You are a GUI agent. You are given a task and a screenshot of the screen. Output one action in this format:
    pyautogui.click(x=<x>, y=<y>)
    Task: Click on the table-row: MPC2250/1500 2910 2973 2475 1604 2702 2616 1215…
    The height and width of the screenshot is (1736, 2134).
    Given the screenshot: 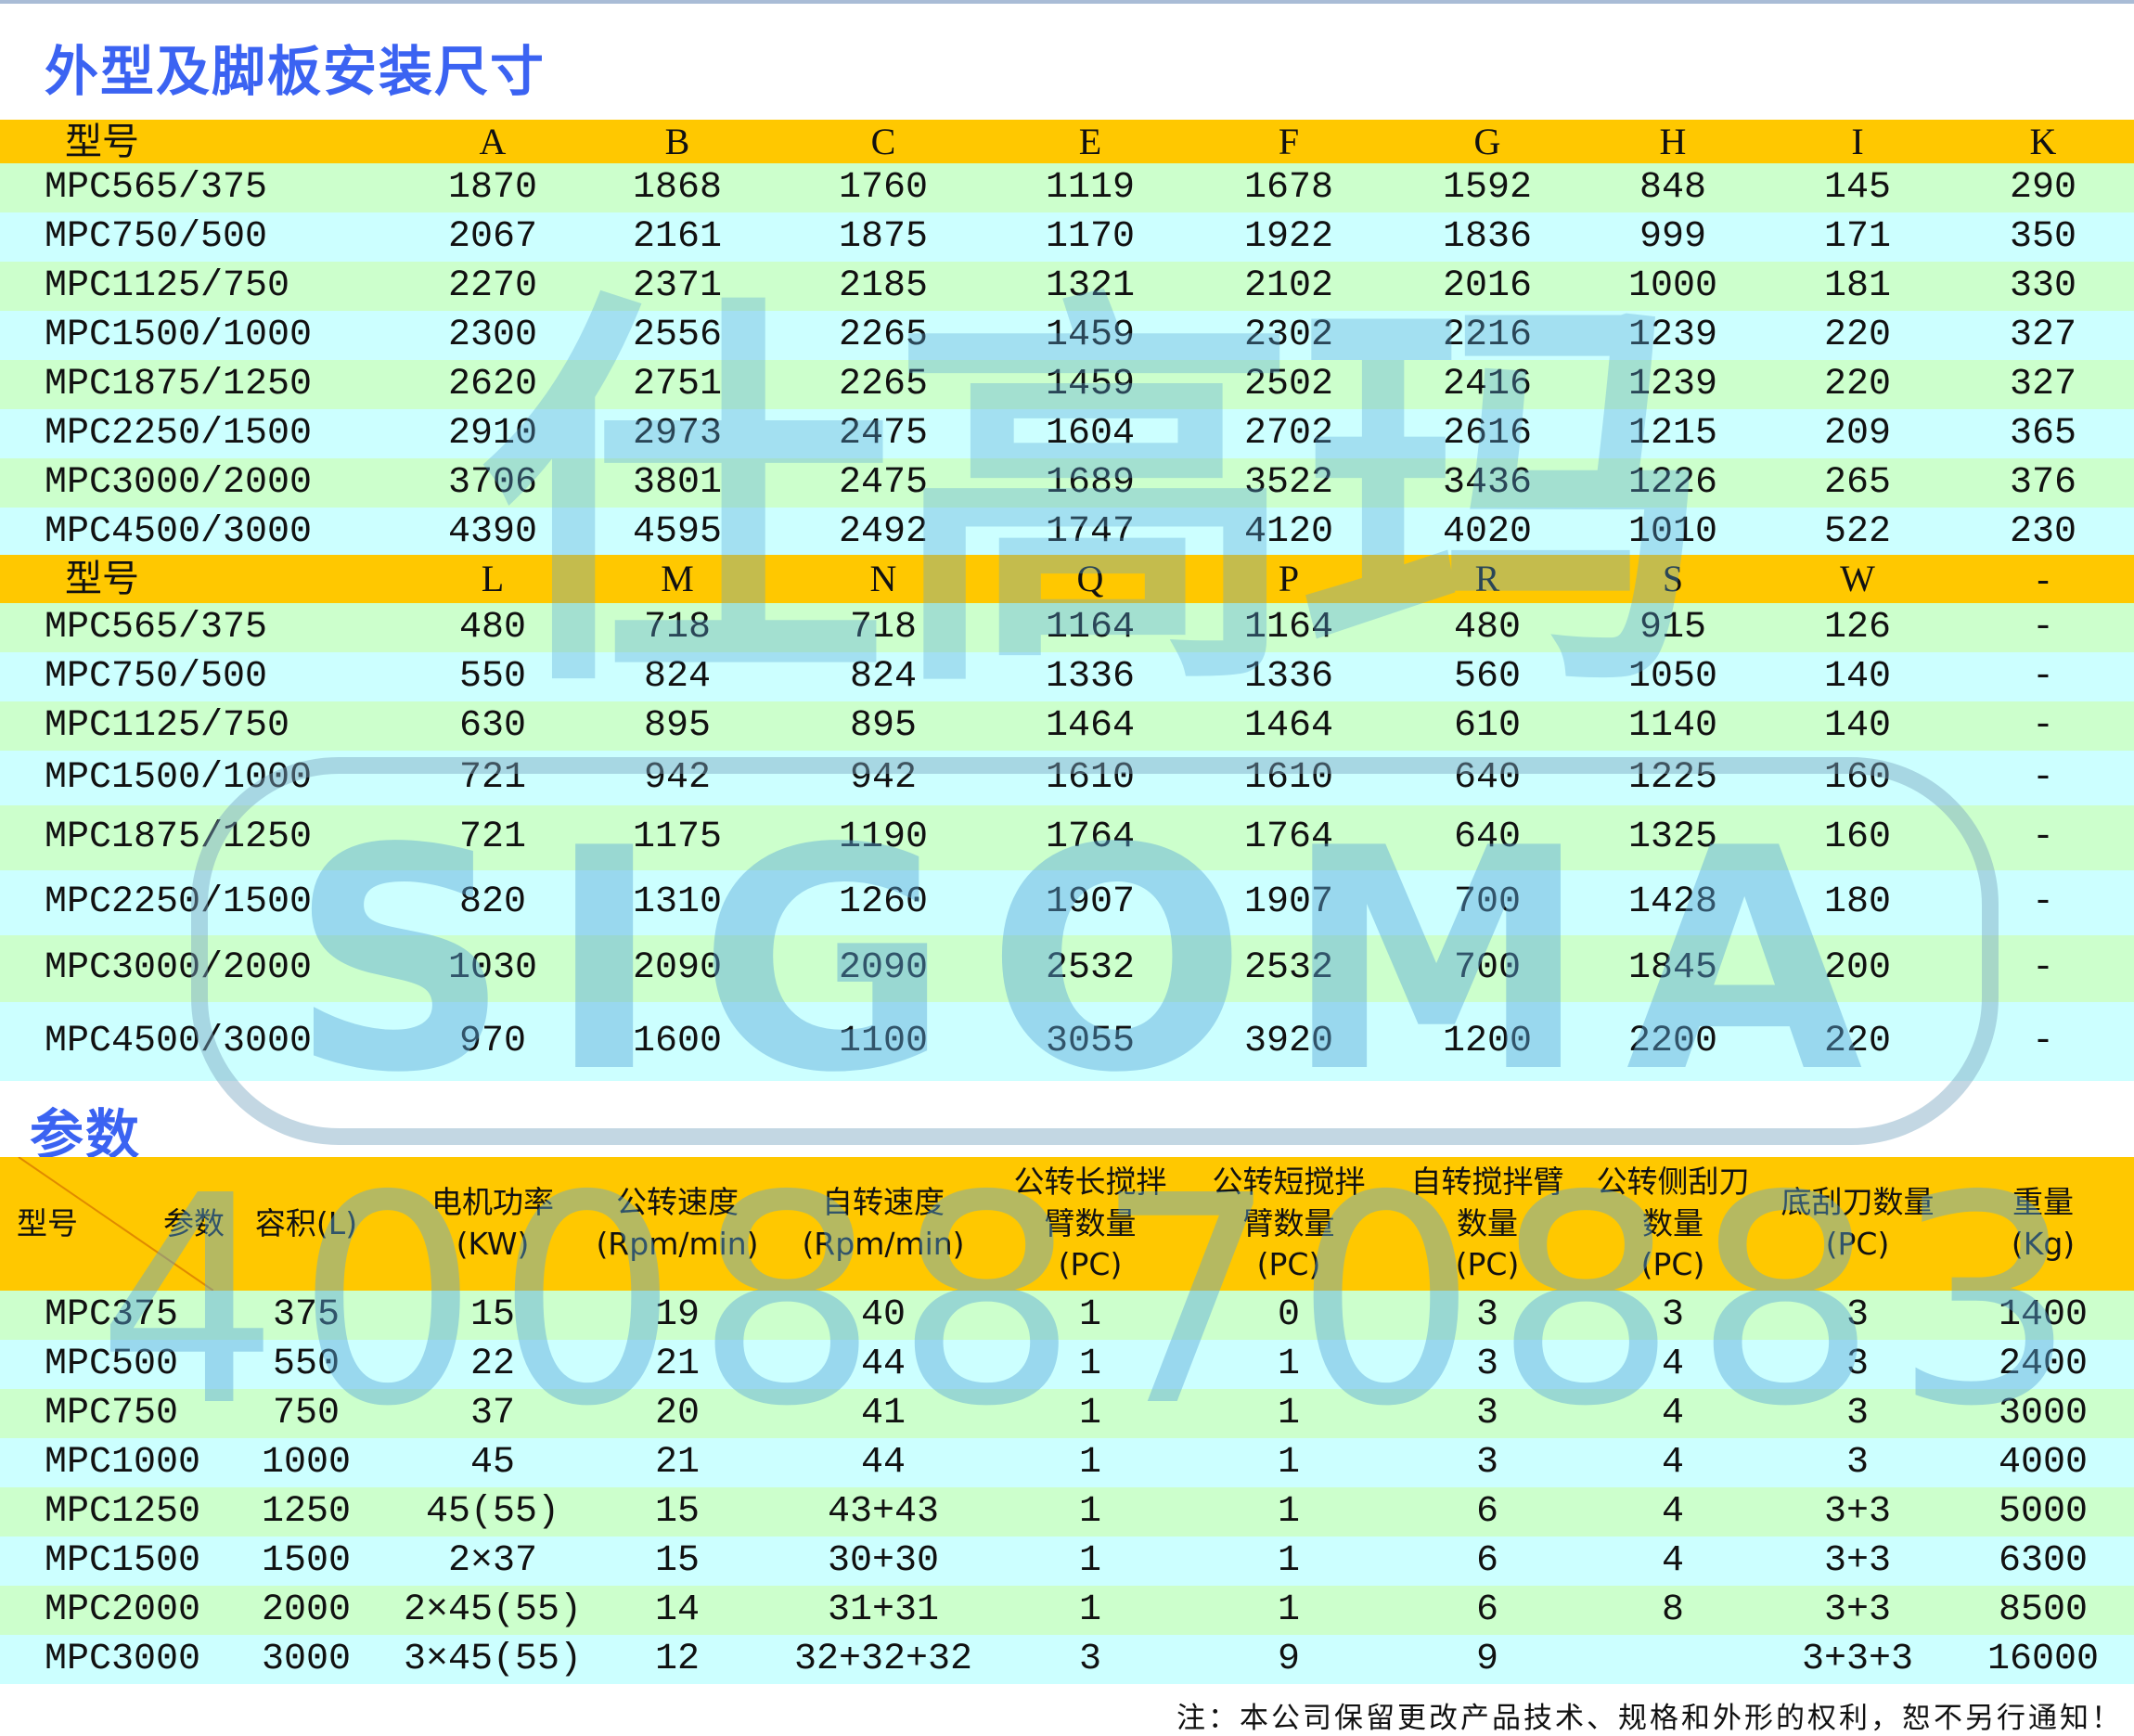 What is the action you would take?
    pyautogui.click(x=1067, y=433)
    